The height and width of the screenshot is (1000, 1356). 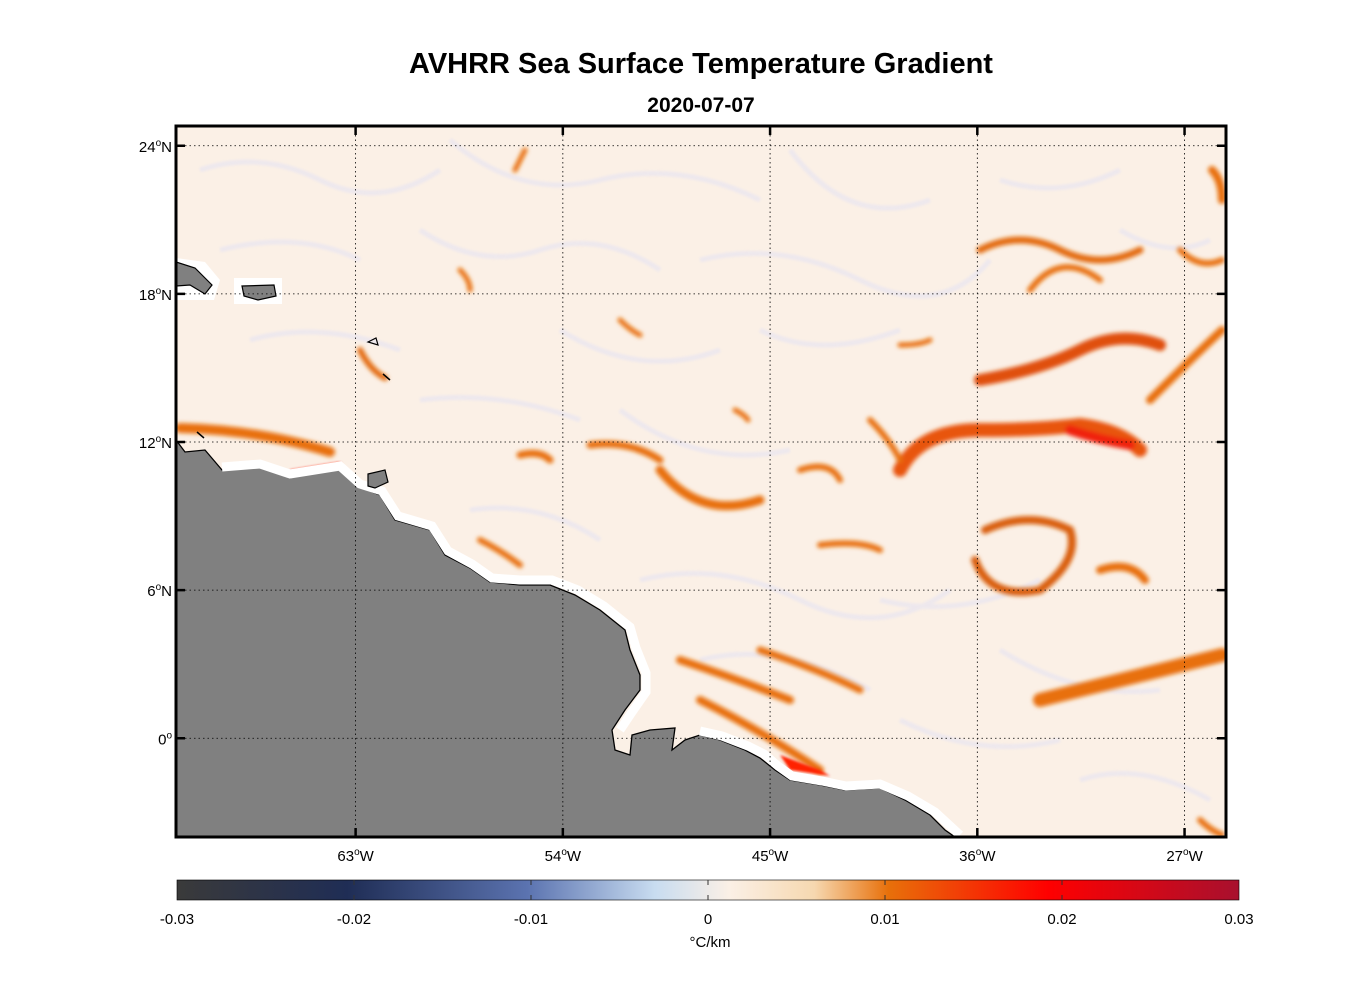 I want to click on lon-number: 27, so click(x=1174, y=856).